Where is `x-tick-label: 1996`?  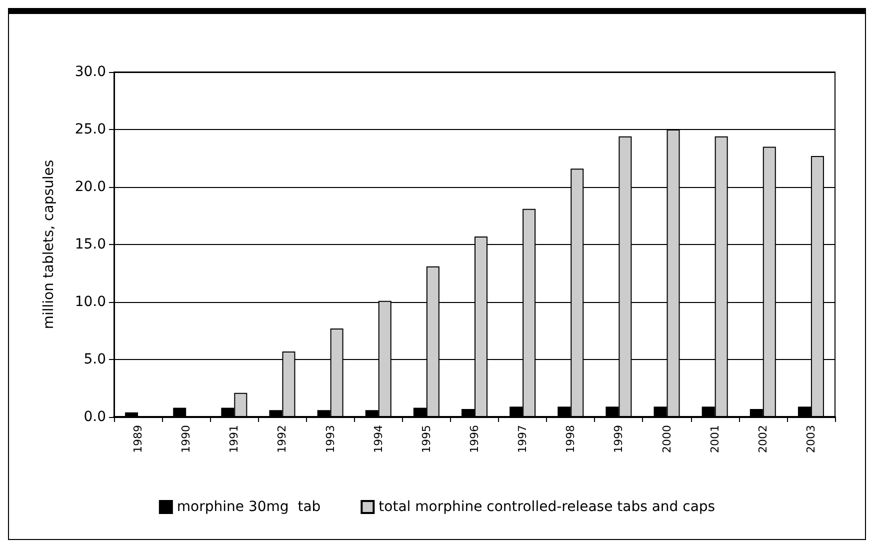
x-tick-label: 1996 is located at coordinates (474, 439).